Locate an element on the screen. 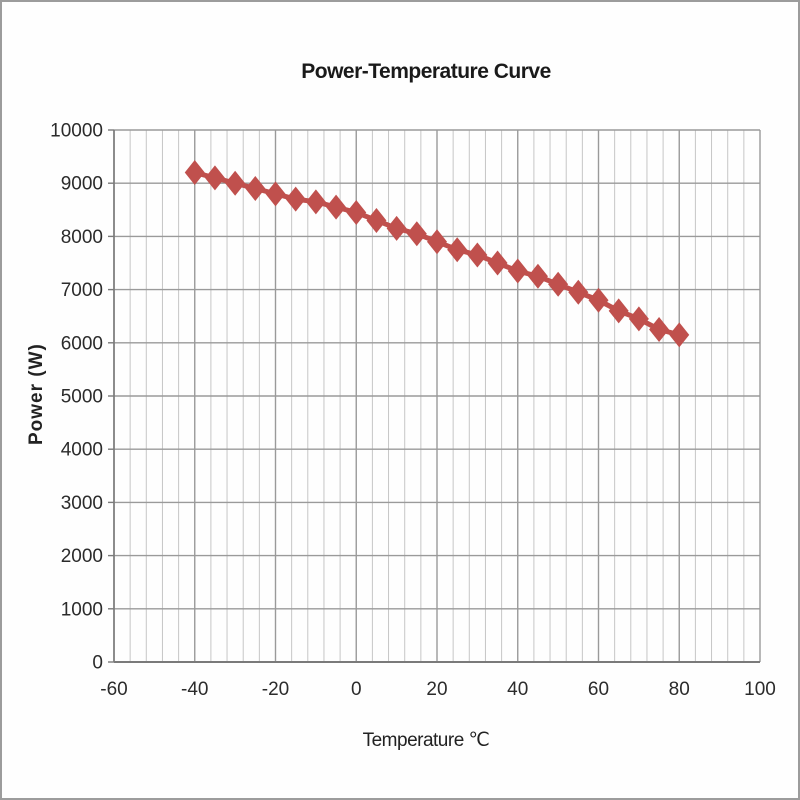  y-tick-label: 9000 is located at coordinates (82, 184).